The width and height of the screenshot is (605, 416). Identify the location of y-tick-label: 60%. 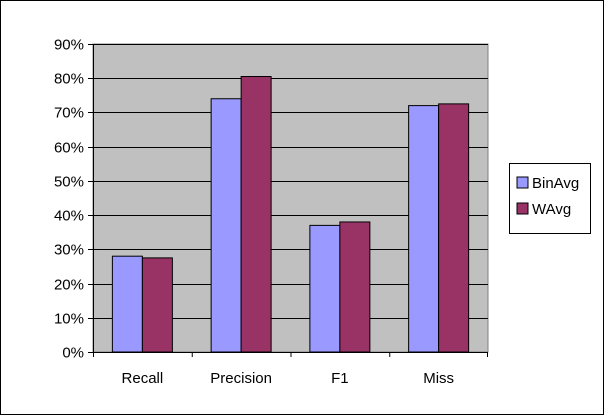
(69, 148).